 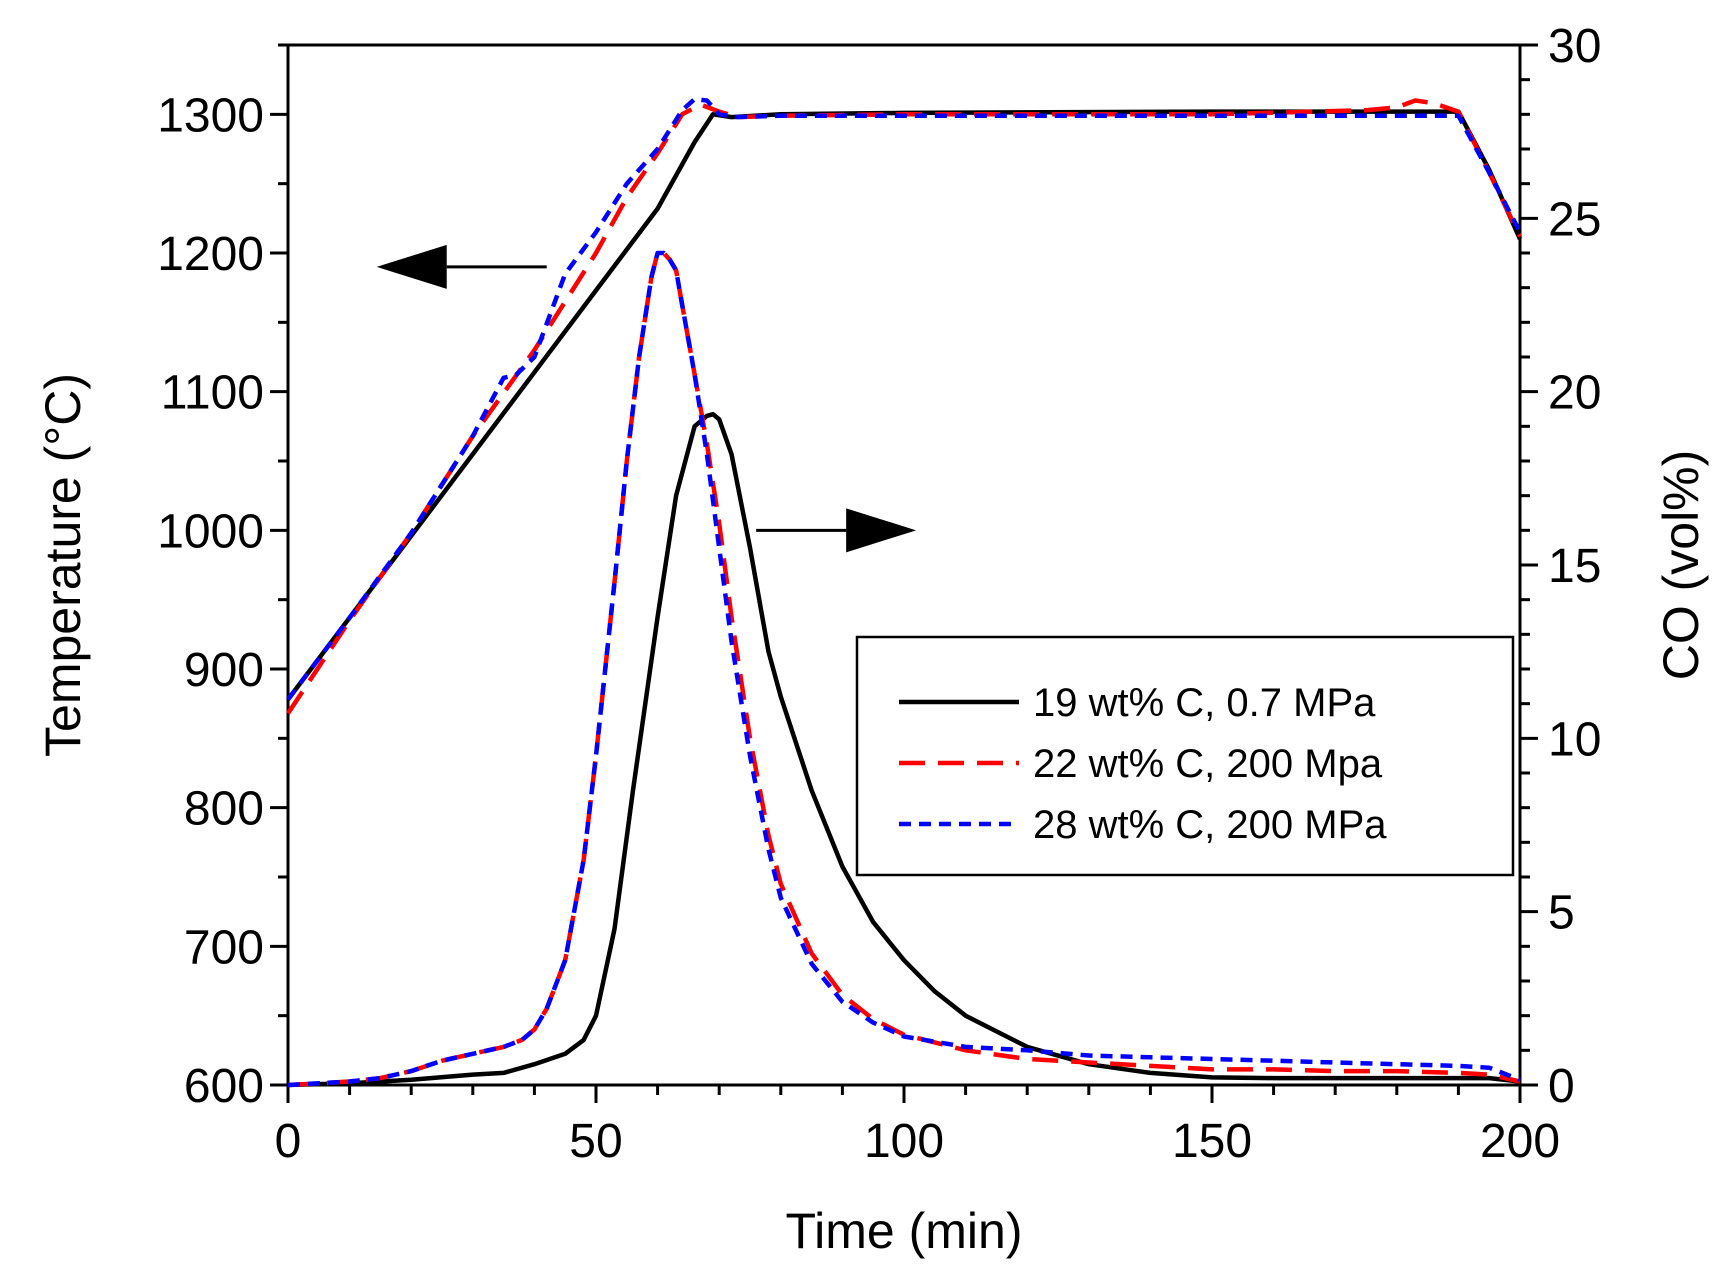 I want to click on legend-label-series-1: 19 wt% C, 0.7 MPa, so click(x=1204, y=703).